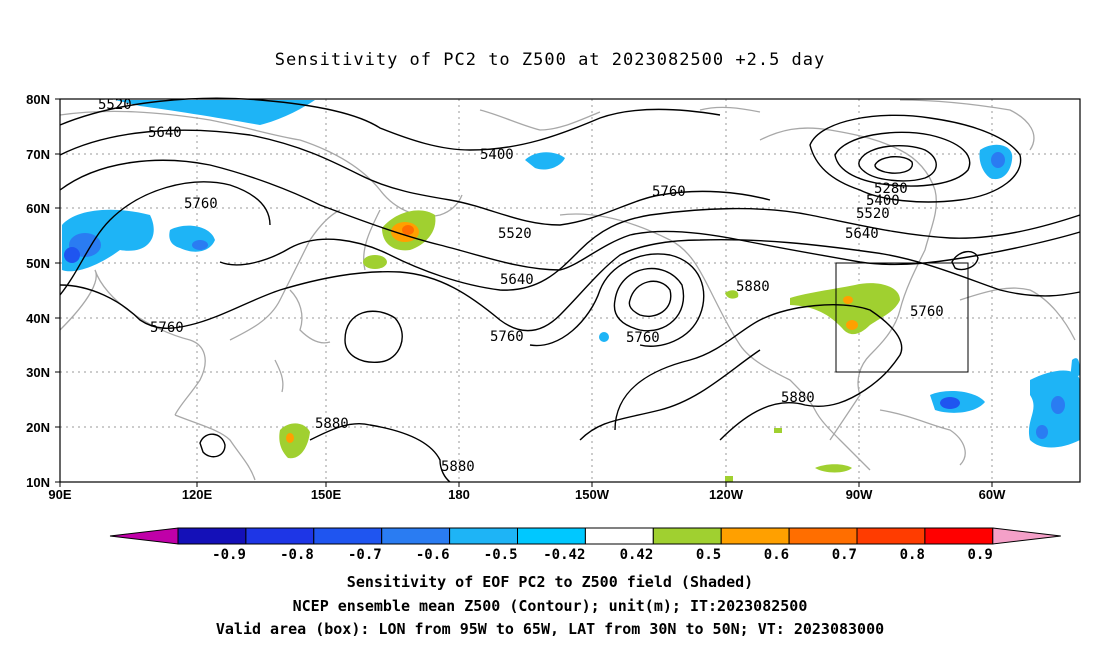 This screenshot has height=650, width=1100. Describe the element at coordinates (38, 291) in the screenshot. I see `lat-labels: 80N 70N 60N 50N 40N 30N 20N 10N` at that location.